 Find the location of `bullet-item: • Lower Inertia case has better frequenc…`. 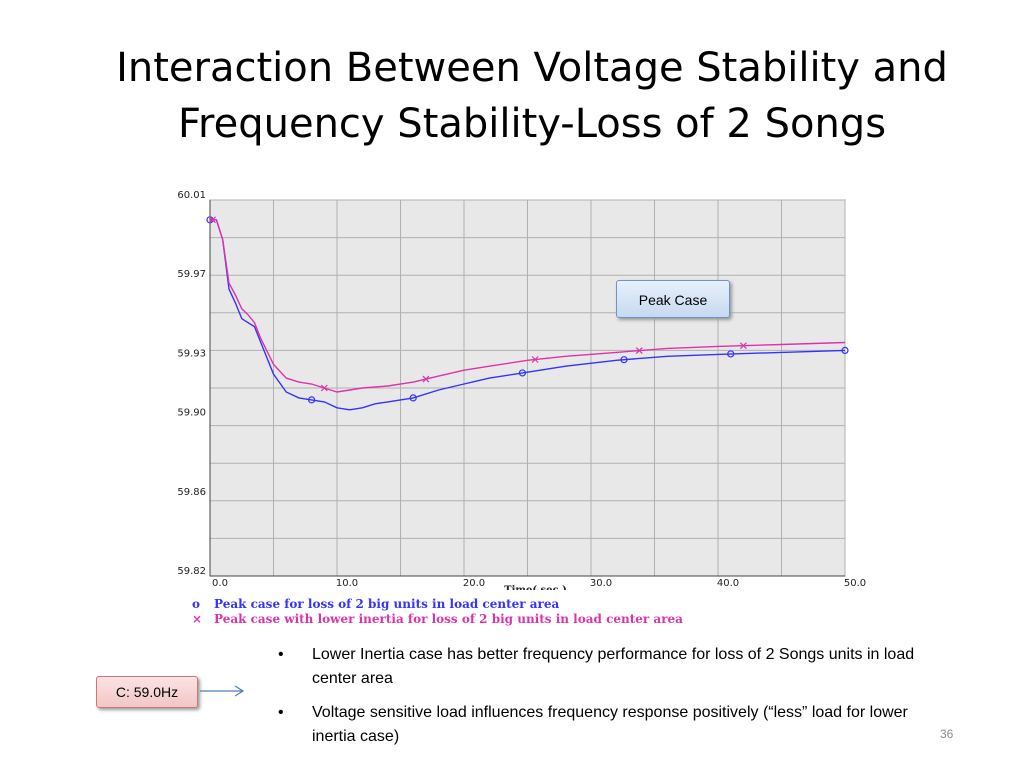

bullet-item: • Lower Inertia case has better frequenc… is located at coordinates (608, 667).